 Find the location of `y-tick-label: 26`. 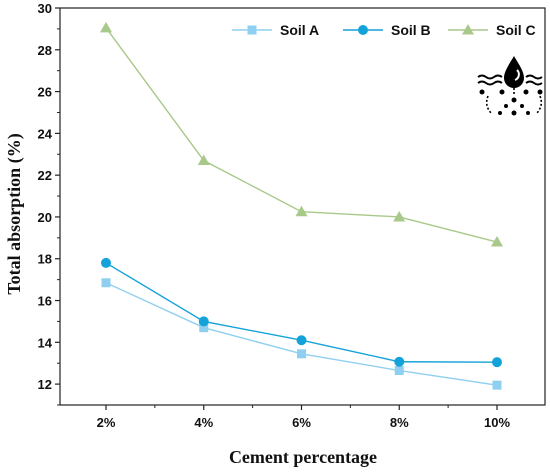

y-tick-label: 26 is located at coordinates (45, 92).